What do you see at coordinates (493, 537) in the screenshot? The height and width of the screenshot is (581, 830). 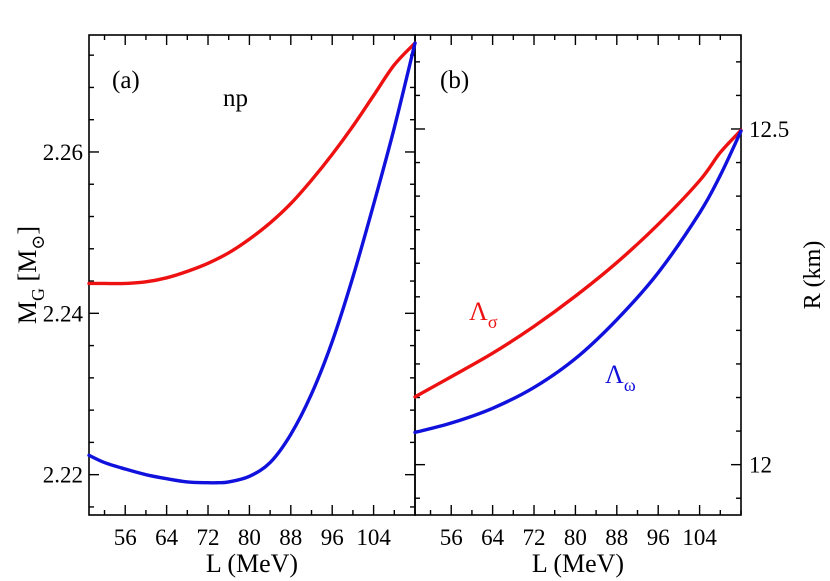 I see `panel-b-x-tick-label: 64` at bounding box center [493, 537].